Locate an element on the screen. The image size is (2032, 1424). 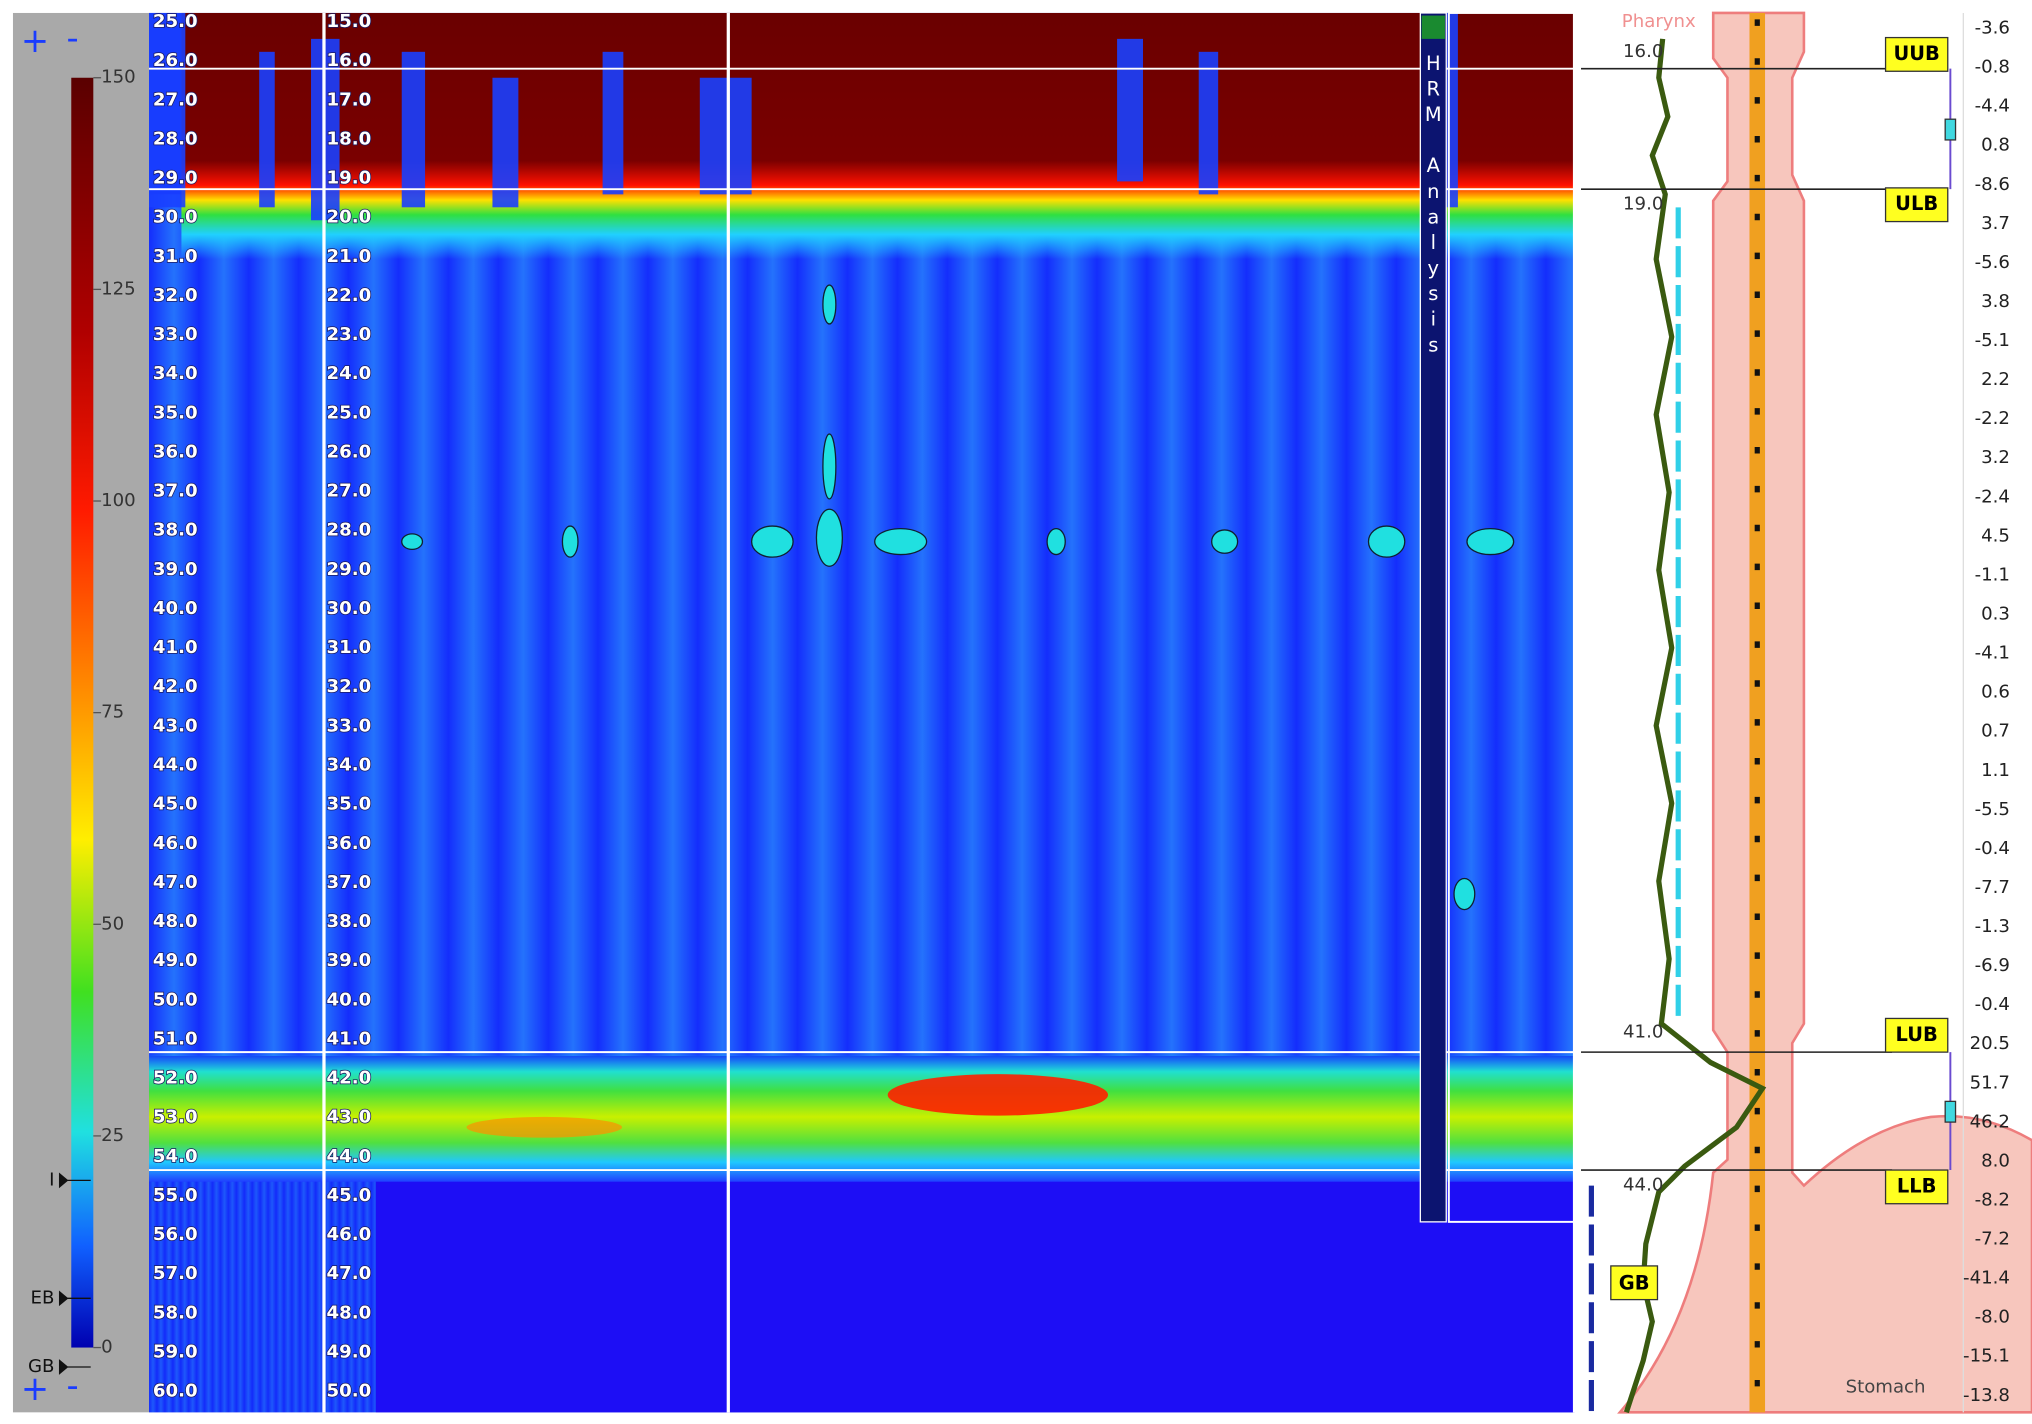
pressure-reading: 46.2 is located at coordinates (1990, 1121).